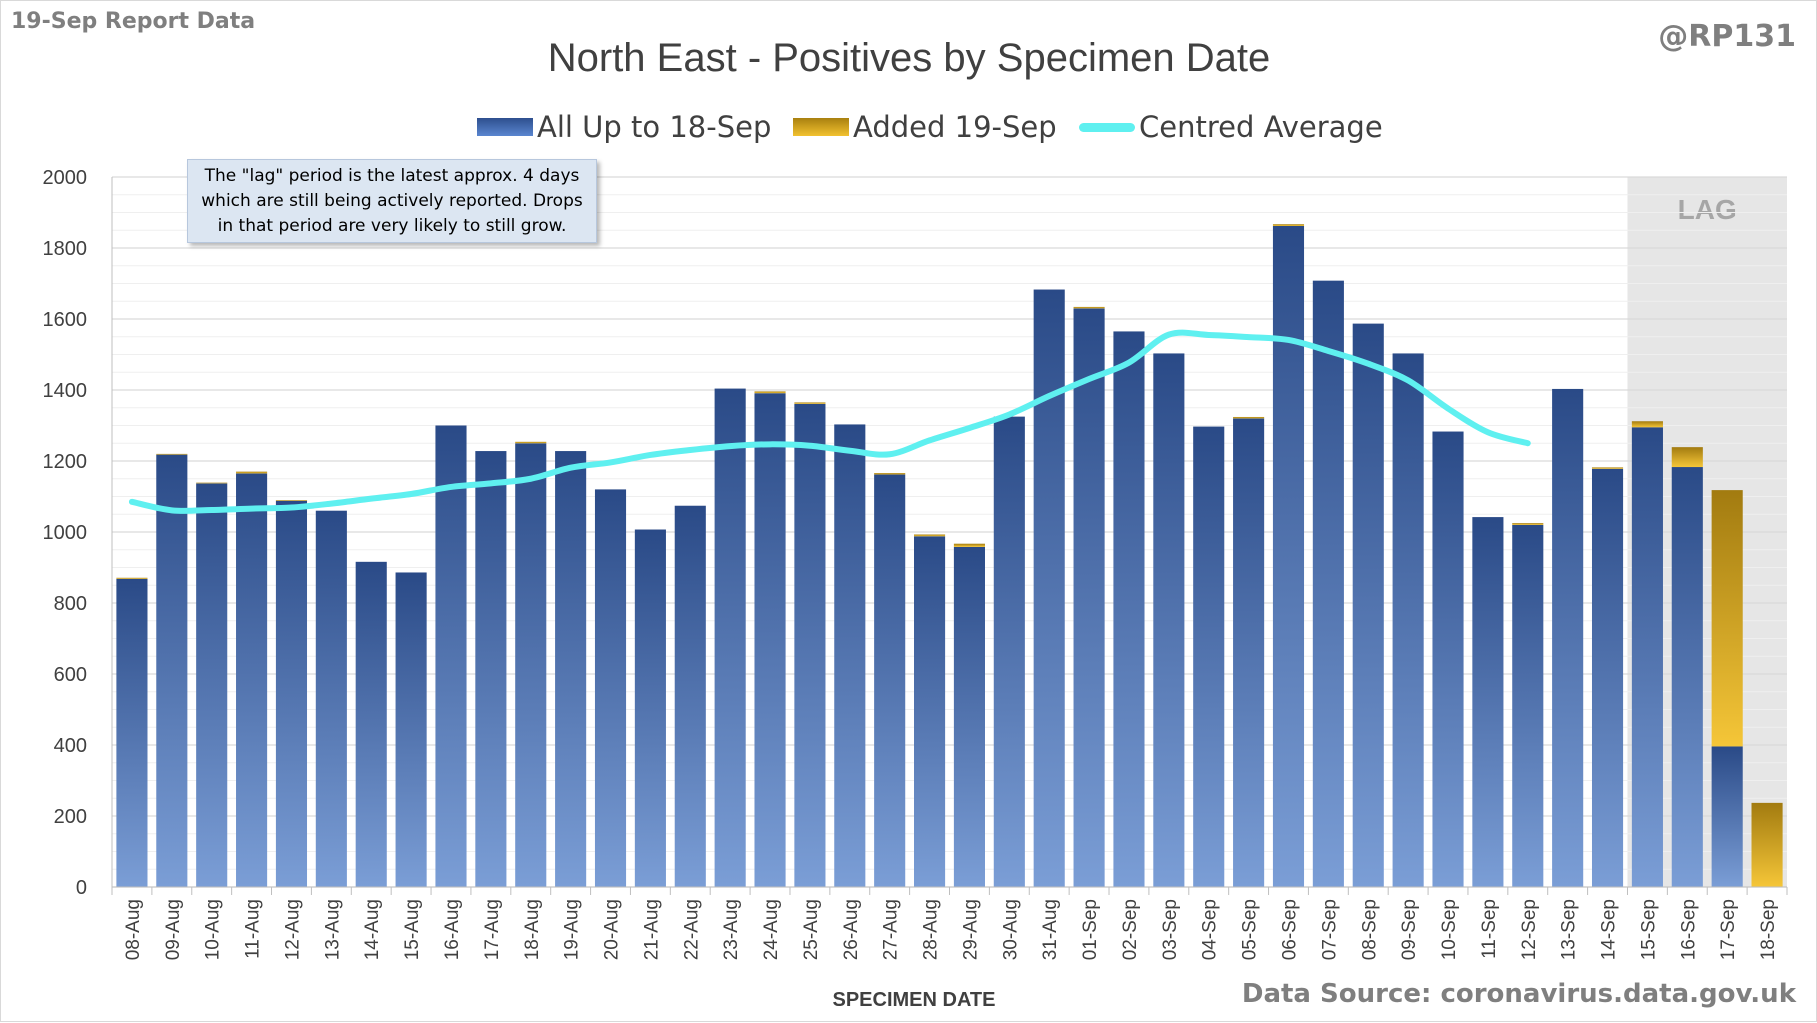  What do you see at coordinates (811, 929) in the screenshot?
I see `x-tick-label: 25-Aug` at bounding box center [811, 929].